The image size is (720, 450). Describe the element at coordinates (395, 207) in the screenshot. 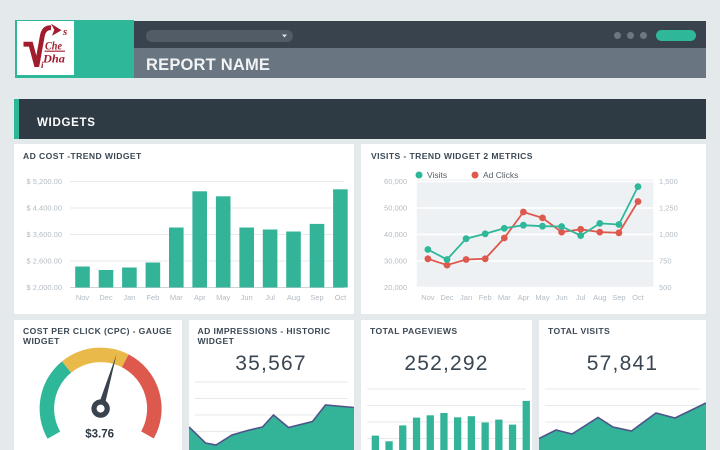

I see `svg-text: 50,000` at that location.